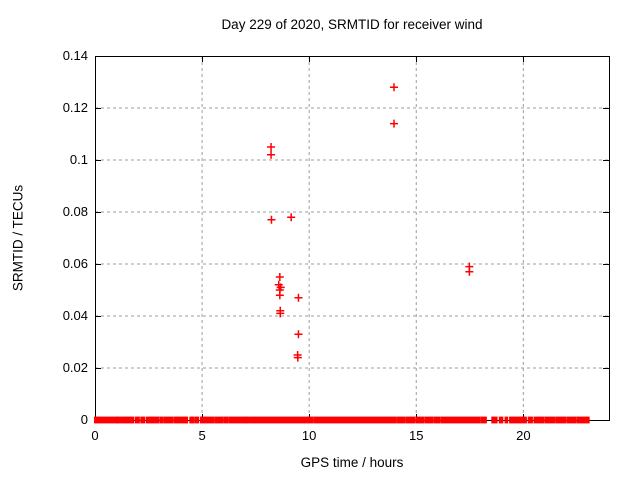 This screenshot has width=640, height=480. I want to click on y-tick-label: 0.12, so click(75, 107).